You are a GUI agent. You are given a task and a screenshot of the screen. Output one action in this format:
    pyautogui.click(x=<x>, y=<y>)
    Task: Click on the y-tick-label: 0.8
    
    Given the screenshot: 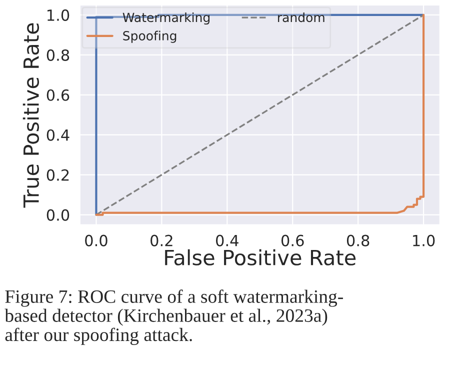 What is the action you would take?
    pyautogui.click(x=58, y=55)
    